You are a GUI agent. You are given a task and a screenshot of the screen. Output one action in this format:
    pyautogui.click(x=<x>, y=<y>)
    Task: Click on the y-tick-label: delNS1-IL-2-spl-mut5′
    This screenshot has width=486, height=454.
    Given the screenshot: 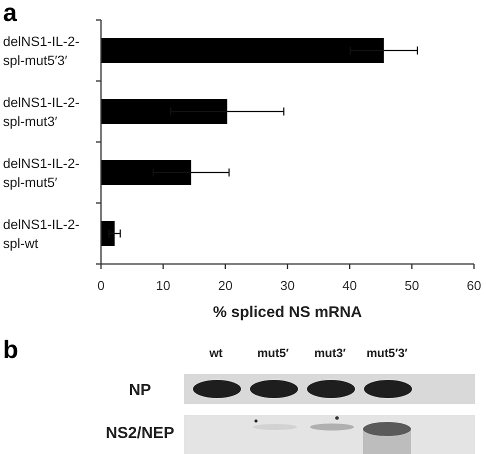 What is the action you would take?
    pyautogui.click(x=41, y=173)
    